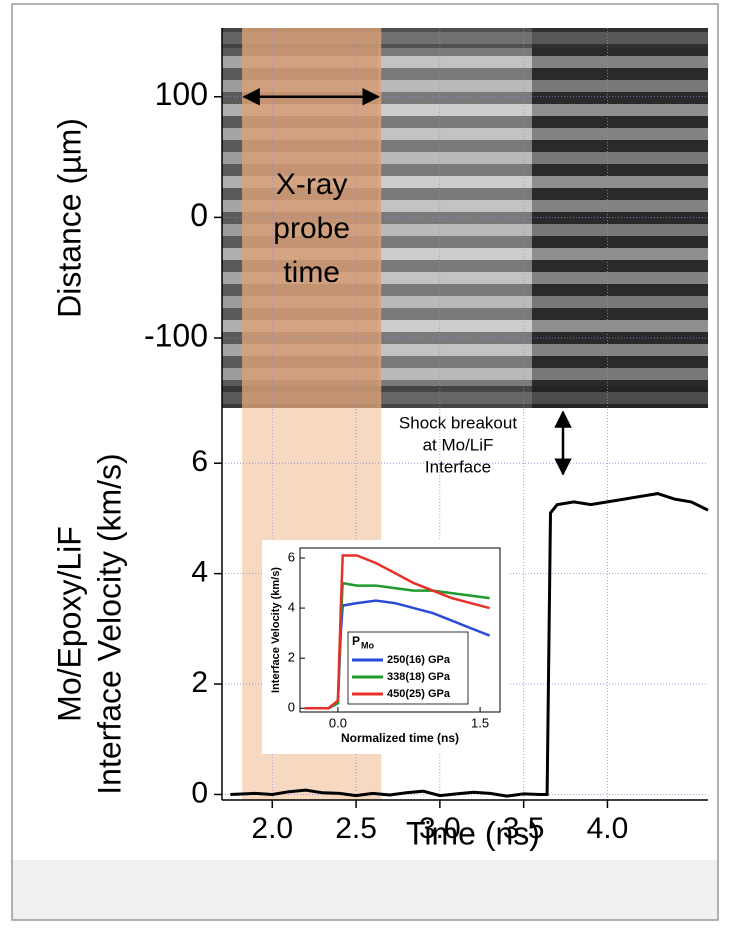  What do you see at coordinates (181, 94) in the screenshot?
I see `y-tick-label: 100` at bounding box center [181, 94].